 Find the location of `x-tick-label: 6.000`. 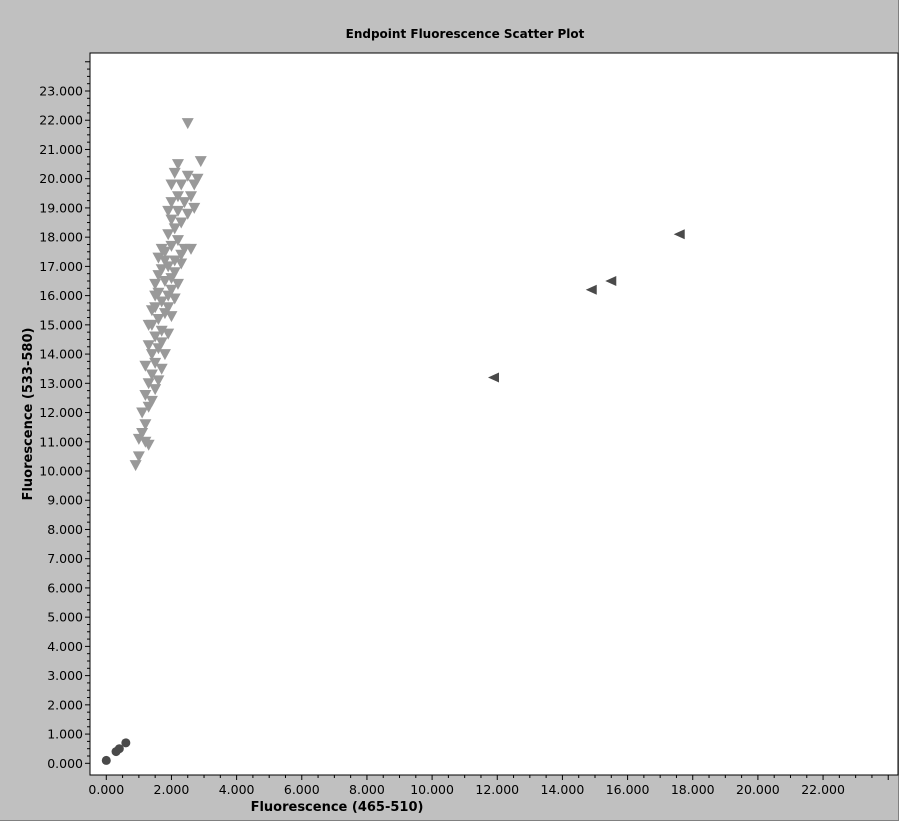

x-tick-label: 6.000 is located at coordinates (302, 789).